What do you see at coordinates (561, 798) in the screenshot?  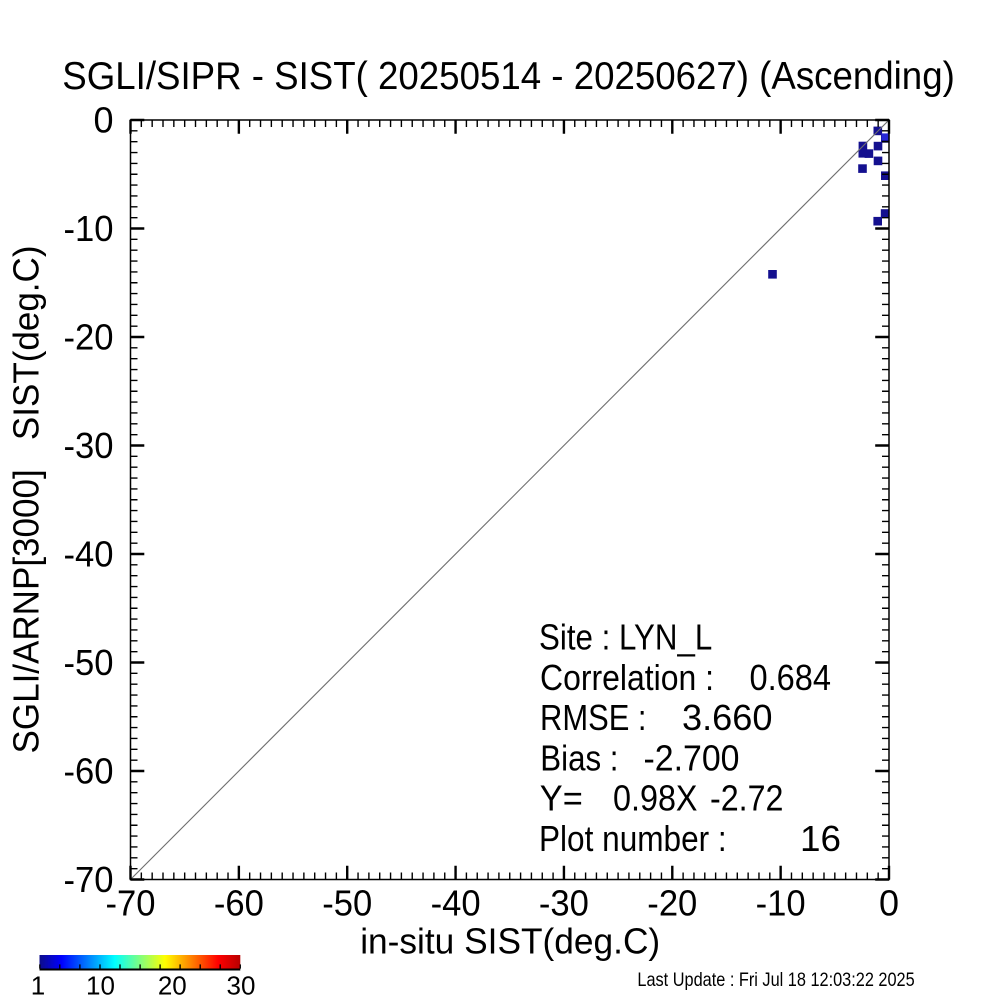 I see `svg-text: Y=` at bounding box center [561, 798].